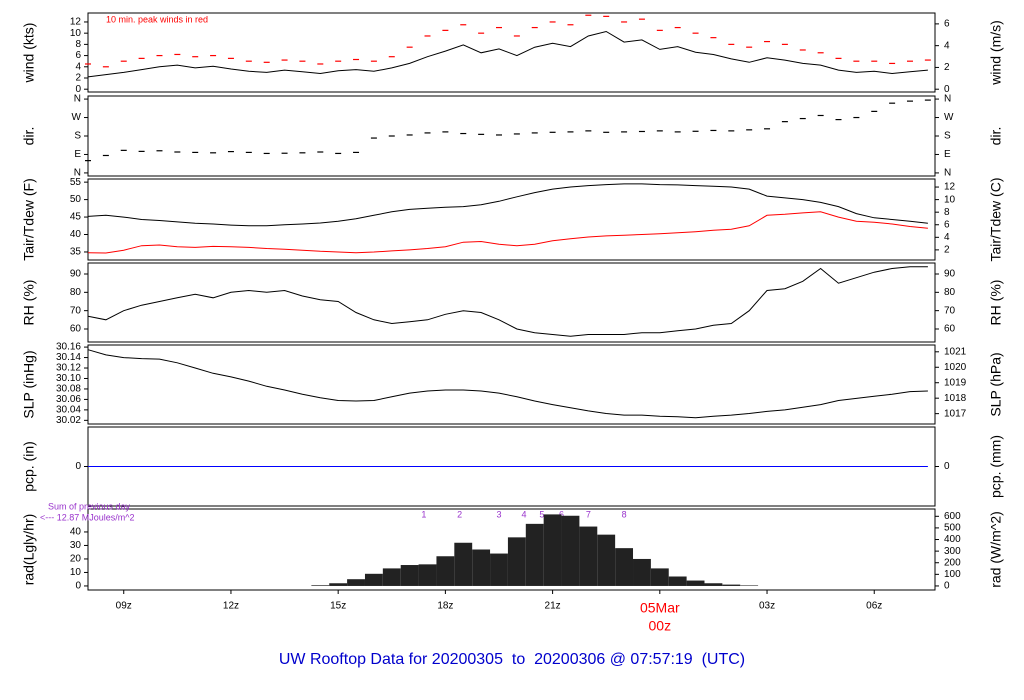  What do you see at coordinates (77, 117) in the screenshot?
I see `y-tick-label: W` at bounding box center [77, 117].